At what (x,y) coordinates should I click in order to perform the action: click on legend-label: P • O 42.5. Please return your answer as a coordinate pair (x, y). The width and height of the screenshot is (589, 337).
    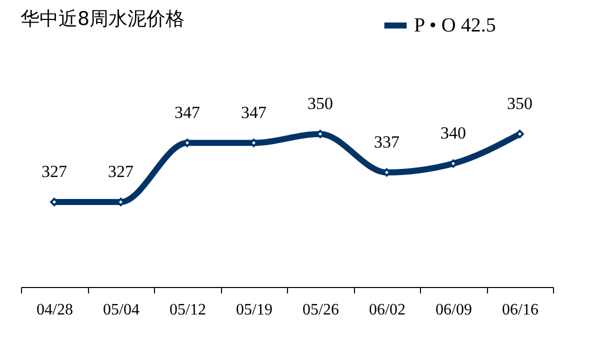
    Looking at the image, I should click on (455, 25).